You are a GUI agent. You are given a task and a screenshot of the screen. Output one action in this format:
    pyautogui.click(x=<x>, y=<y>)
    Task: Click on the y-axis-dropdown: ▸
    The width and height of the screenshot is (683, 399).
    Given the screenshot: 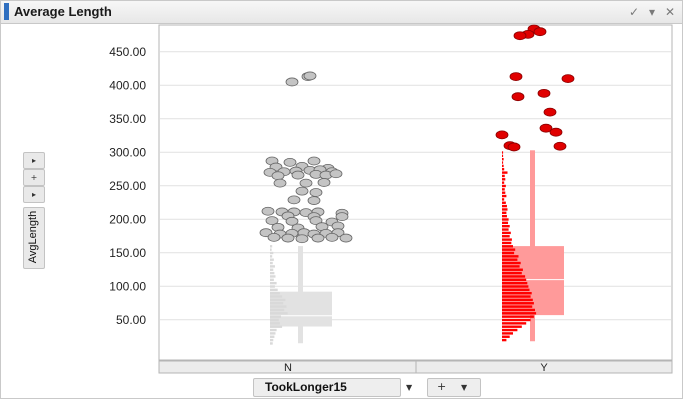 What is the action you would take?
    pyautogui.click(x=34, y=194)
    